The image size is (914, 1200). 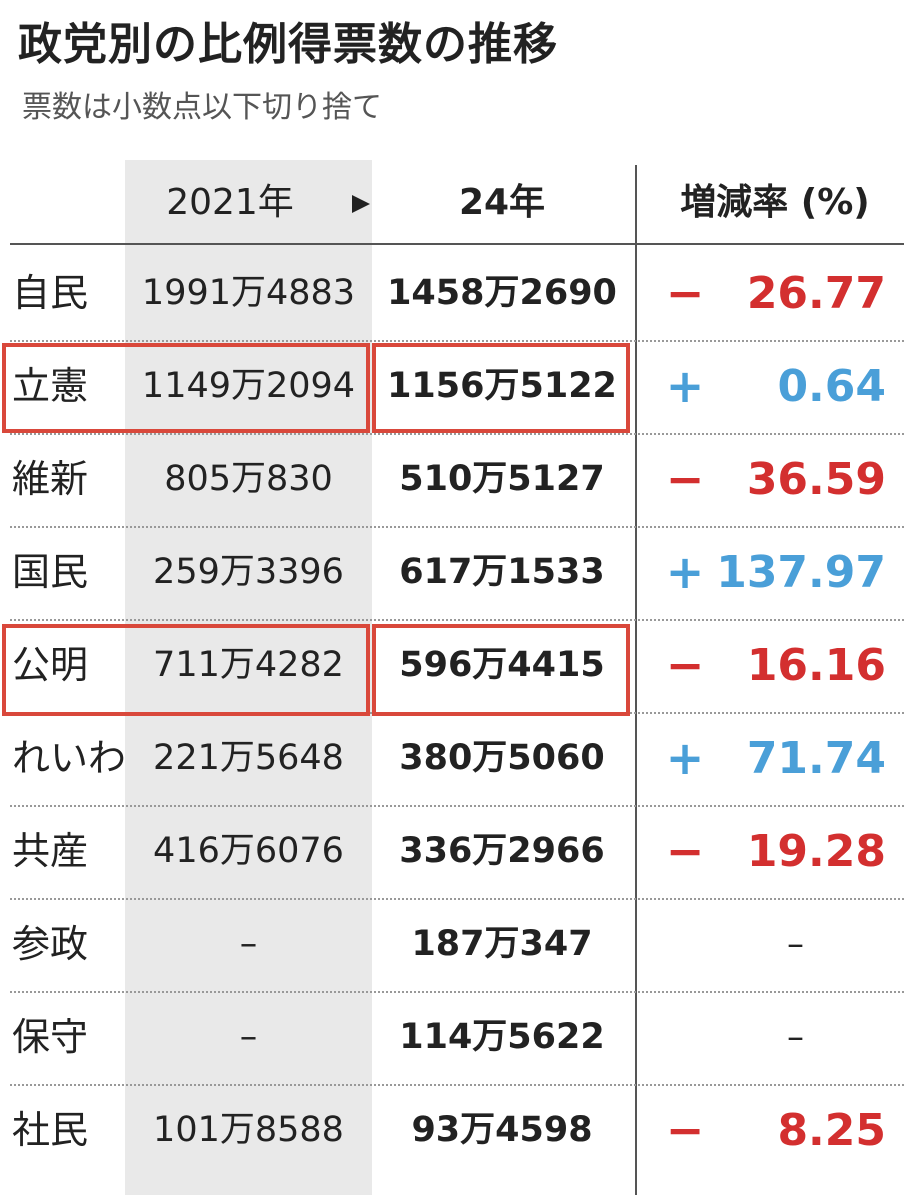 I want to click on votes-2024: 380万5060, so click(x=502, y=758).